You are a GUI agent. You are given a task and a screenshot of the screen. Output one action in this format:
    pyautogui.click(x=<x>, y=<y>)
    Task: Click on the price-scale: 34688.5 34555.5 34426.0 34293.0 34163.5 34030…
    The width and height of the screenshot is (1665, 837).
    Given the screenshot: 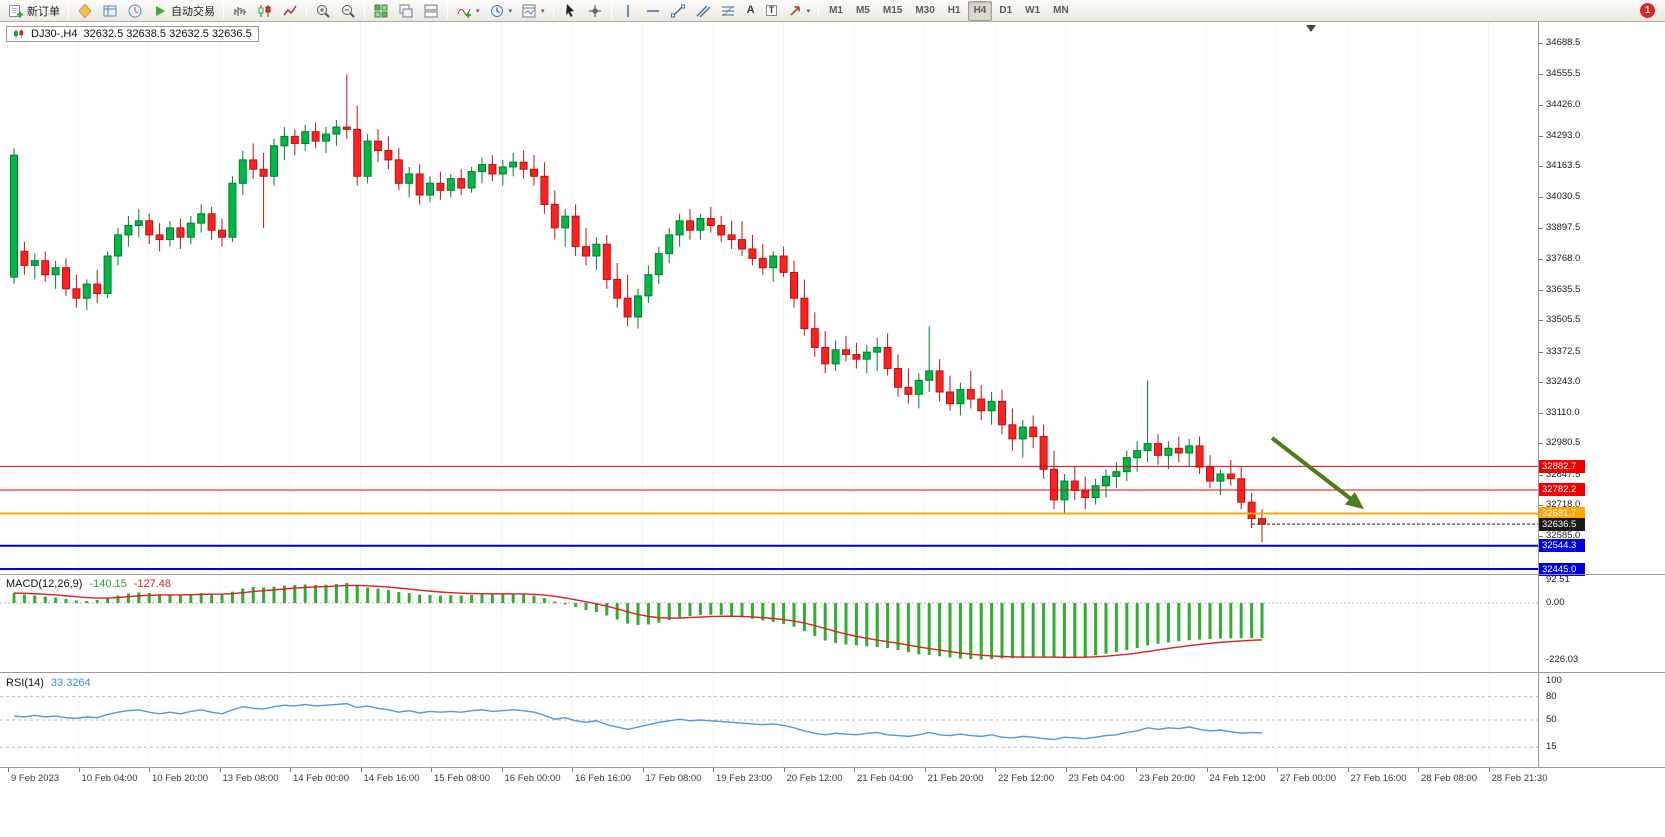 What is the action you would take?
    pyautogui.click(x=1601, y=394)
    